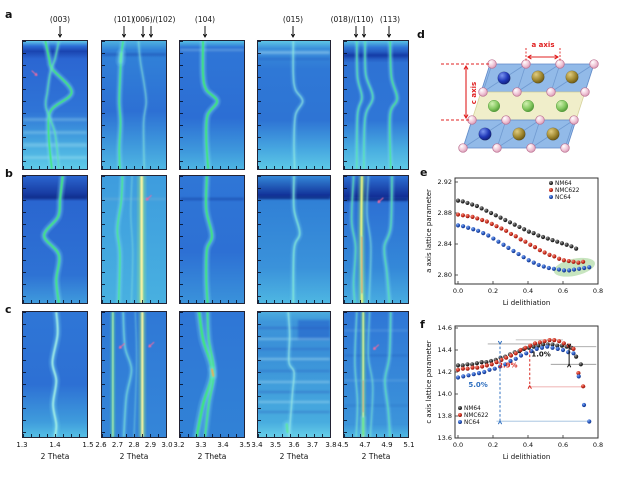  I want to click on y-tick-label: 13.6, so click(445, 438).